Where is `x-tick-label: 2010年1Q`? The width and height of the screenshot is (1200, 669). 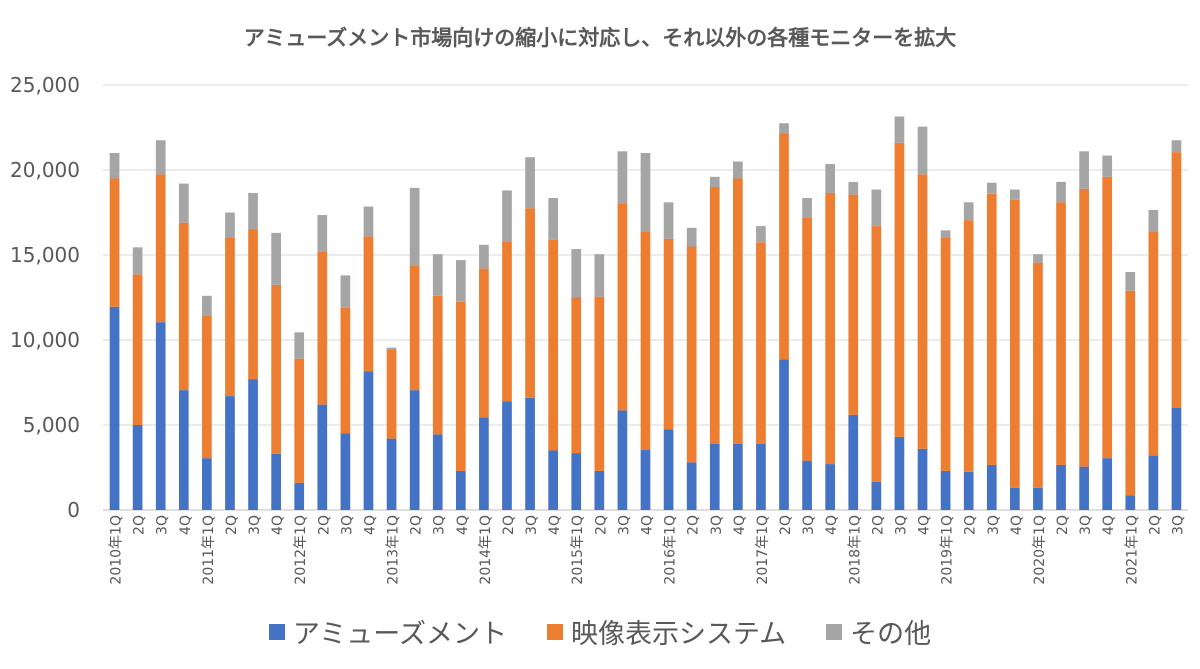 x-tick-label: 2010年1Q is located at coordinates (117, 550).